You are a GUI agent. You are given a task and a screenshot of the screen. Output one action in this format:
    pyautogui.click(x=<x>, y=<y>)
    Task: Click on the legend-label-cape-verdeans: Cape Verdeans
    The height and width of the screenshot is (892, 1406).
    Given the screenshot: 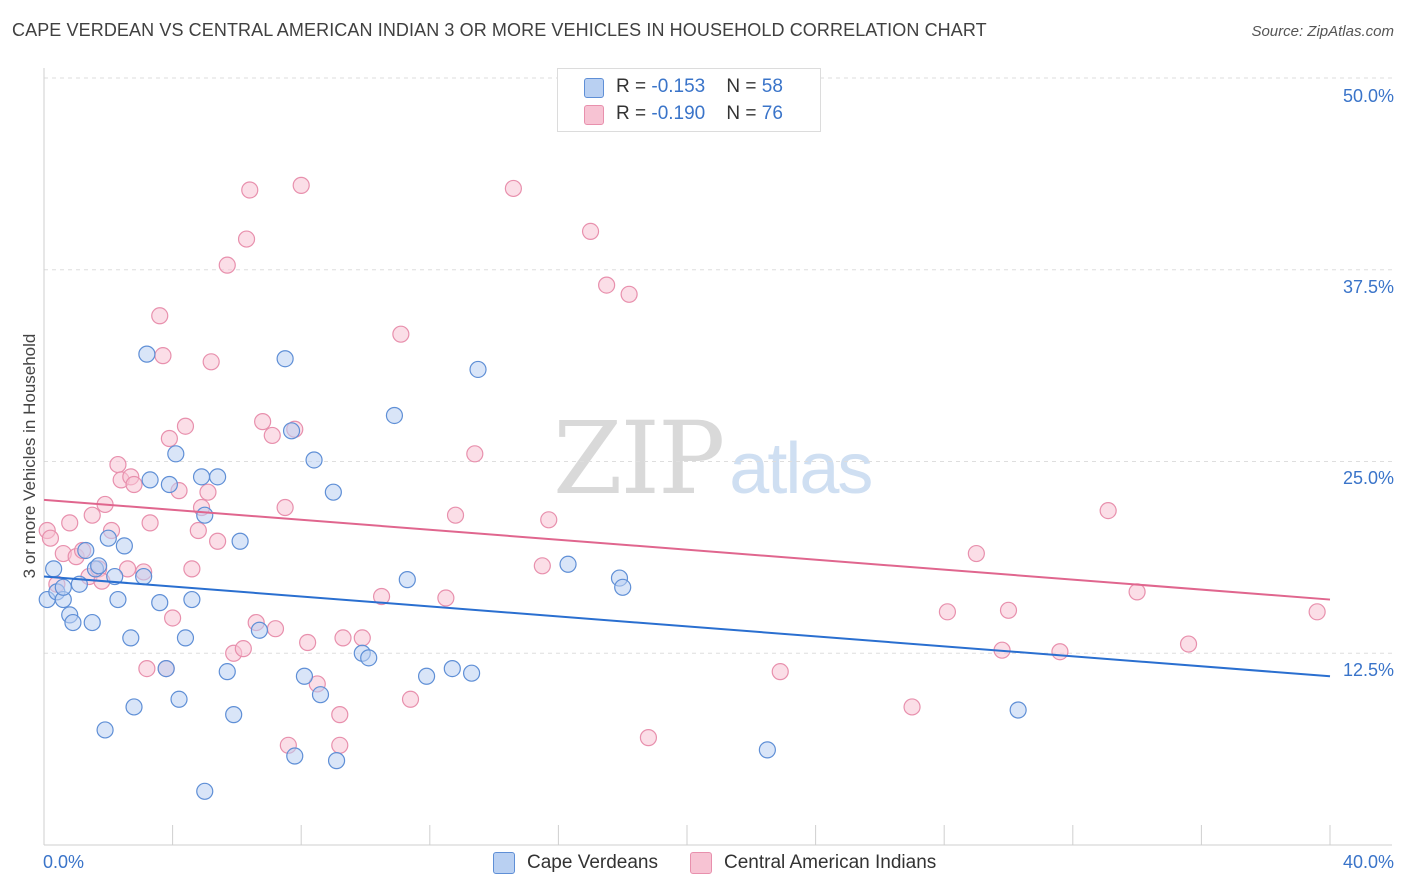 What is the action you would take?
    pyautogui.click(x=592, y=862)
    